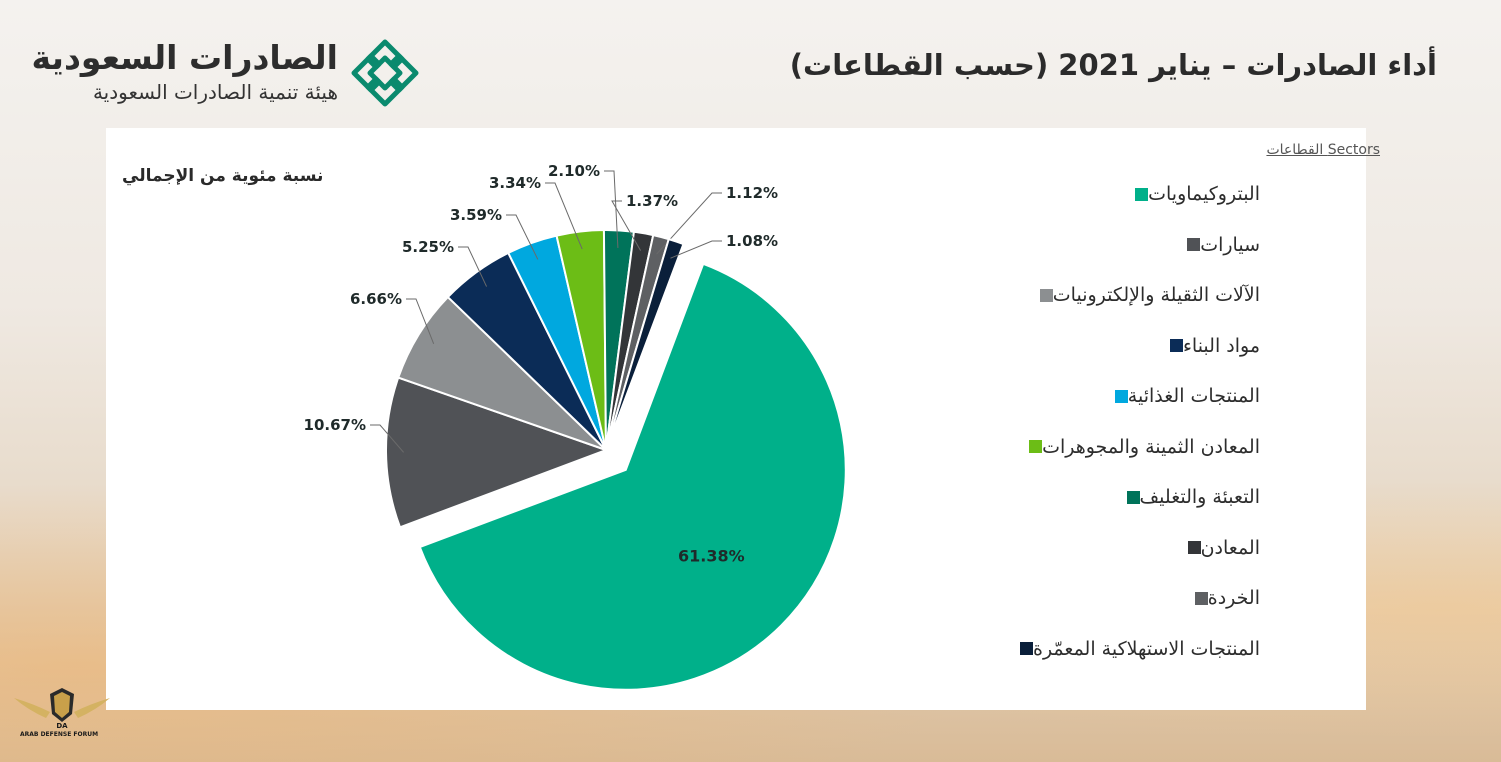 This screenshot has width=1501, height=762. Describe the element at coordinates (62, 726) in the screenshot. I see `svg-text: DA` at that location.